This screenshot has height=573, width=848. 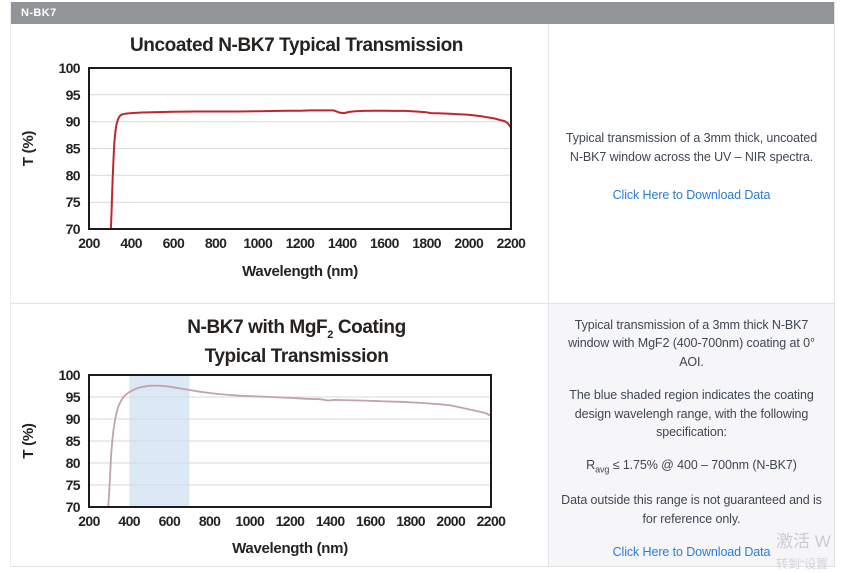 I want to click on chart2-title-line2: Typical Transmission, so click(x=296, y=356).